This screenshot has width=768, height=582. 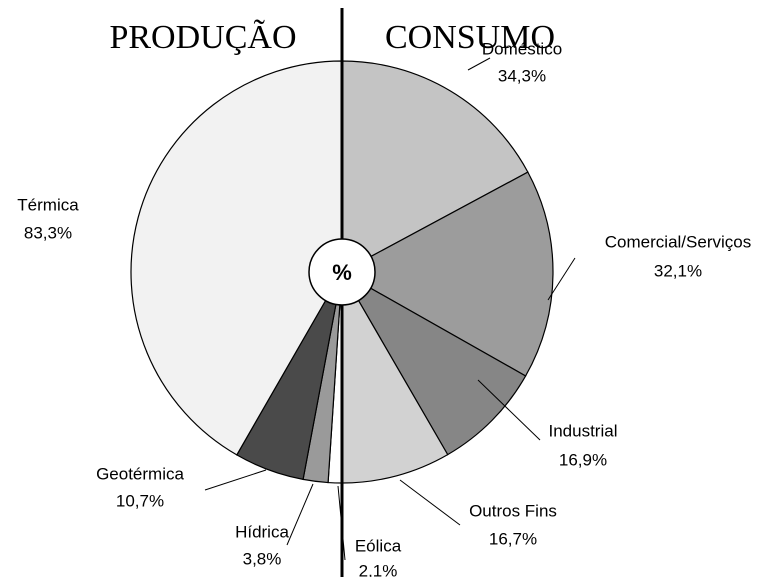 What do you see at coordinates (140, 473) in the screenshot?
I see `slice-label: Geotérmica` at bounding box center [140, 473].